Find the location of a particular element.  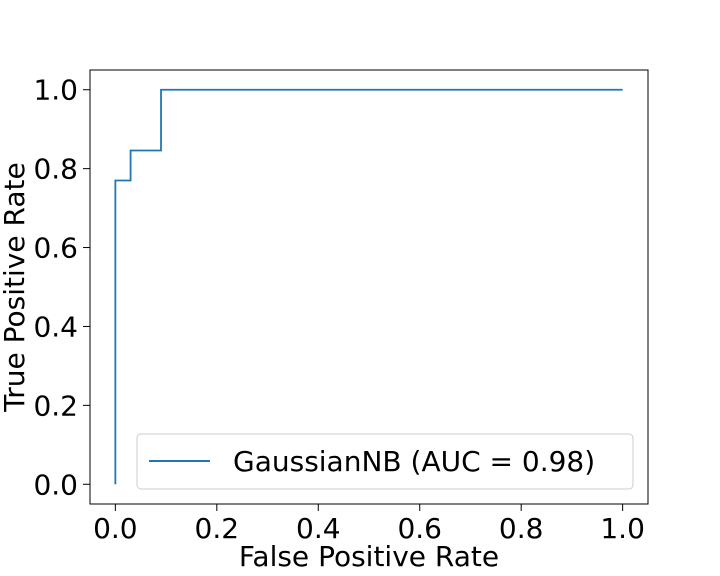

x-axis-title: False Positive Rate is located at coordinates (369, 556).